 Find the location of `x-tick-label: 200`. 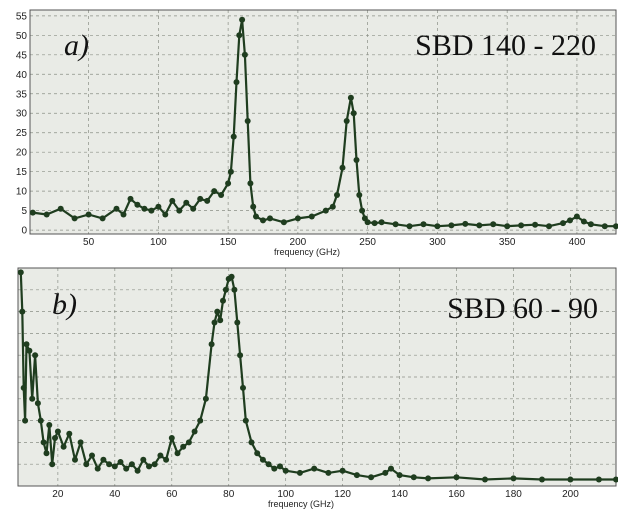

x-tick-label: 200 is located at coordinates (570, 494).